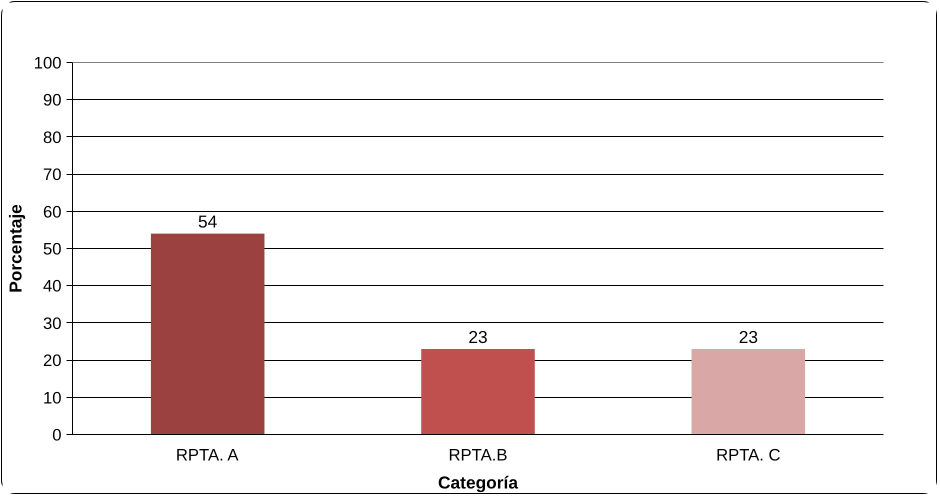 This screenshot has width=940, height=497. Describe the element at coordinates (57, 435) in the screenshot. I see `y-tick-label: 0` at that location.